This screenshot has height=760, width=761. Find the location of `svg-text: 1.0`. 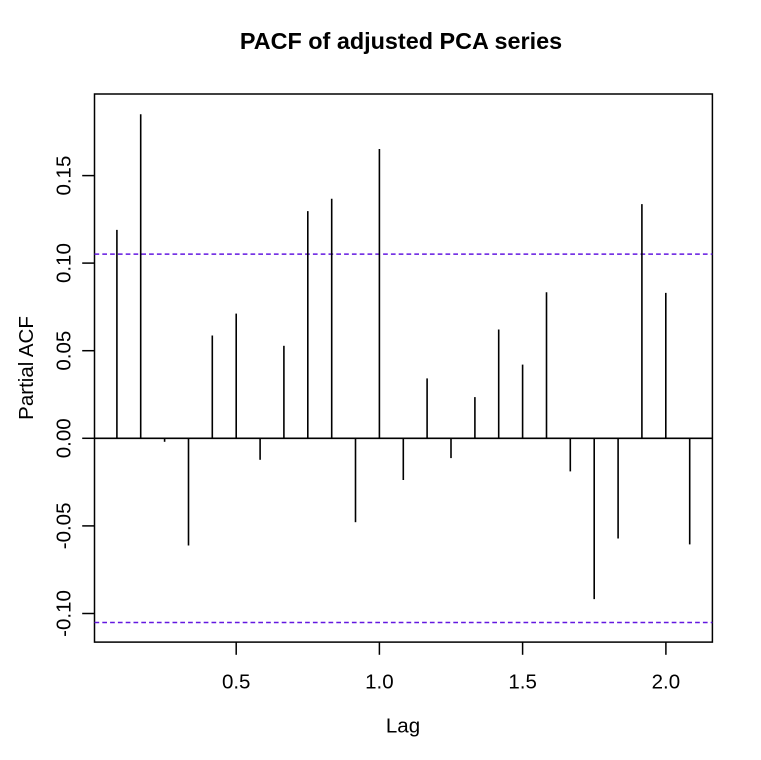

svg-text: 1.0 is located at coordinates (379, 681).